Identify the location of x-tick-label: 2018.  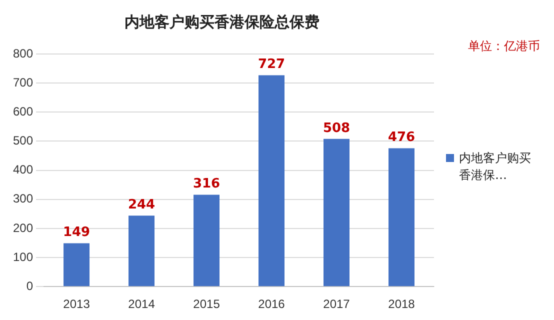
(402, 304).